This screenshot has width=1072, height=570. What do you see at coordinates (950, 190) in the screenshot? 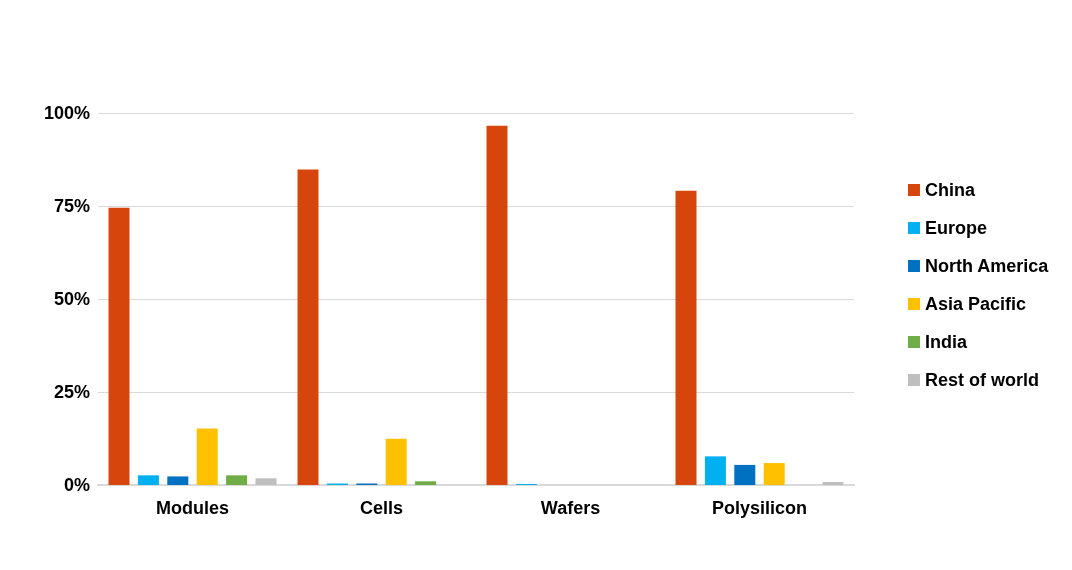
I see `legend-label: China` at bounding box center [950, 190].